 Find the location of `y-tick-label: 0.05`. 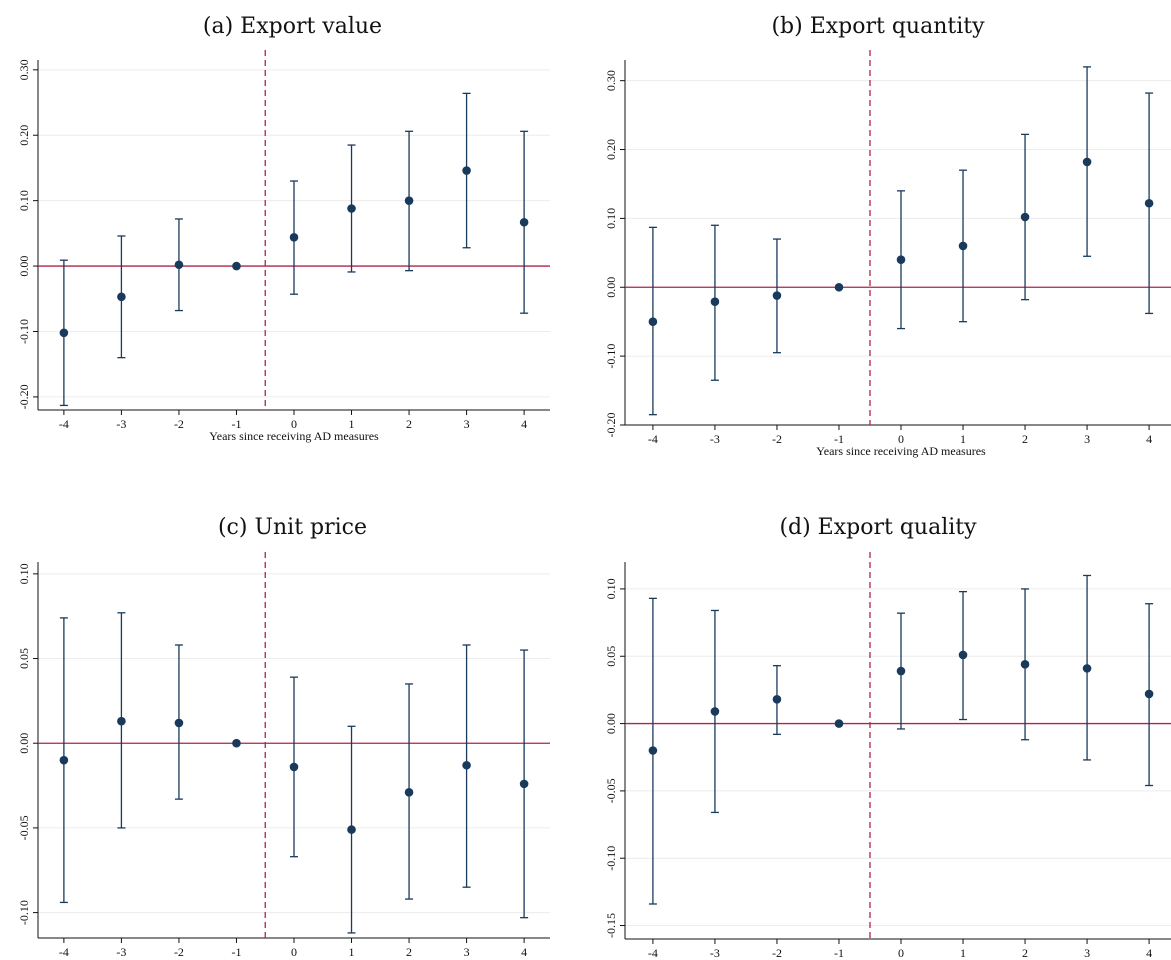

y-tick-label: 0.05 is located at coordinates (24, 658).